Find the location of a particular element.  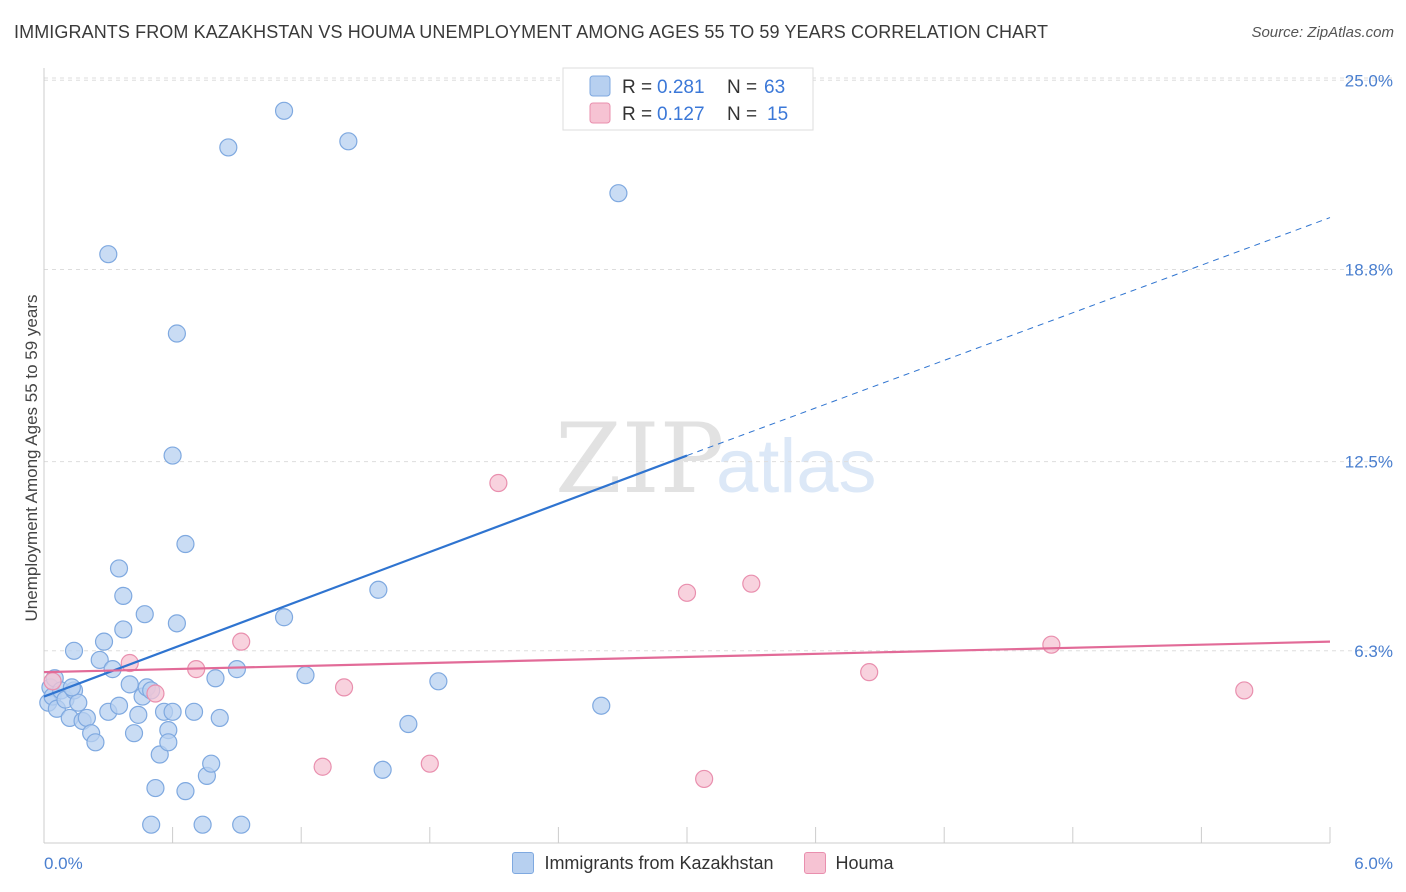

y-axis-label: Unemployment Among Ages 55 to 59 years is located at coordinates (31, 458).